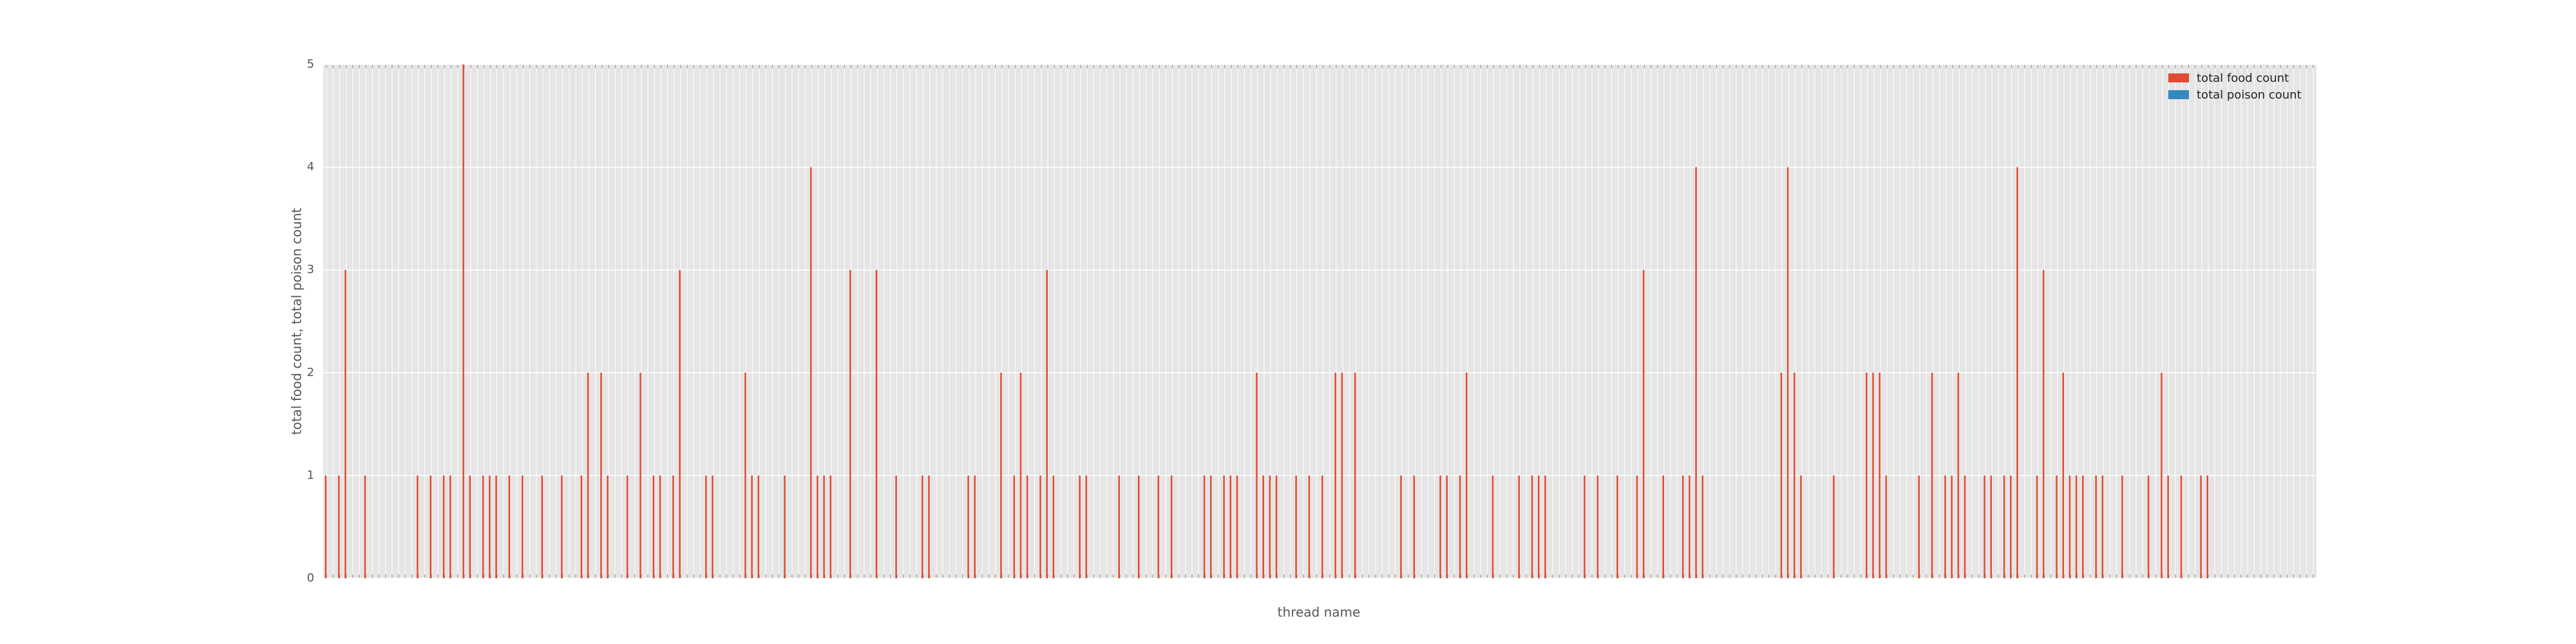 The image size is (2576, 644). Describe the element at coordinates (2249, 95) in the screenshot. I see `legend-label: total poison count` at that location.